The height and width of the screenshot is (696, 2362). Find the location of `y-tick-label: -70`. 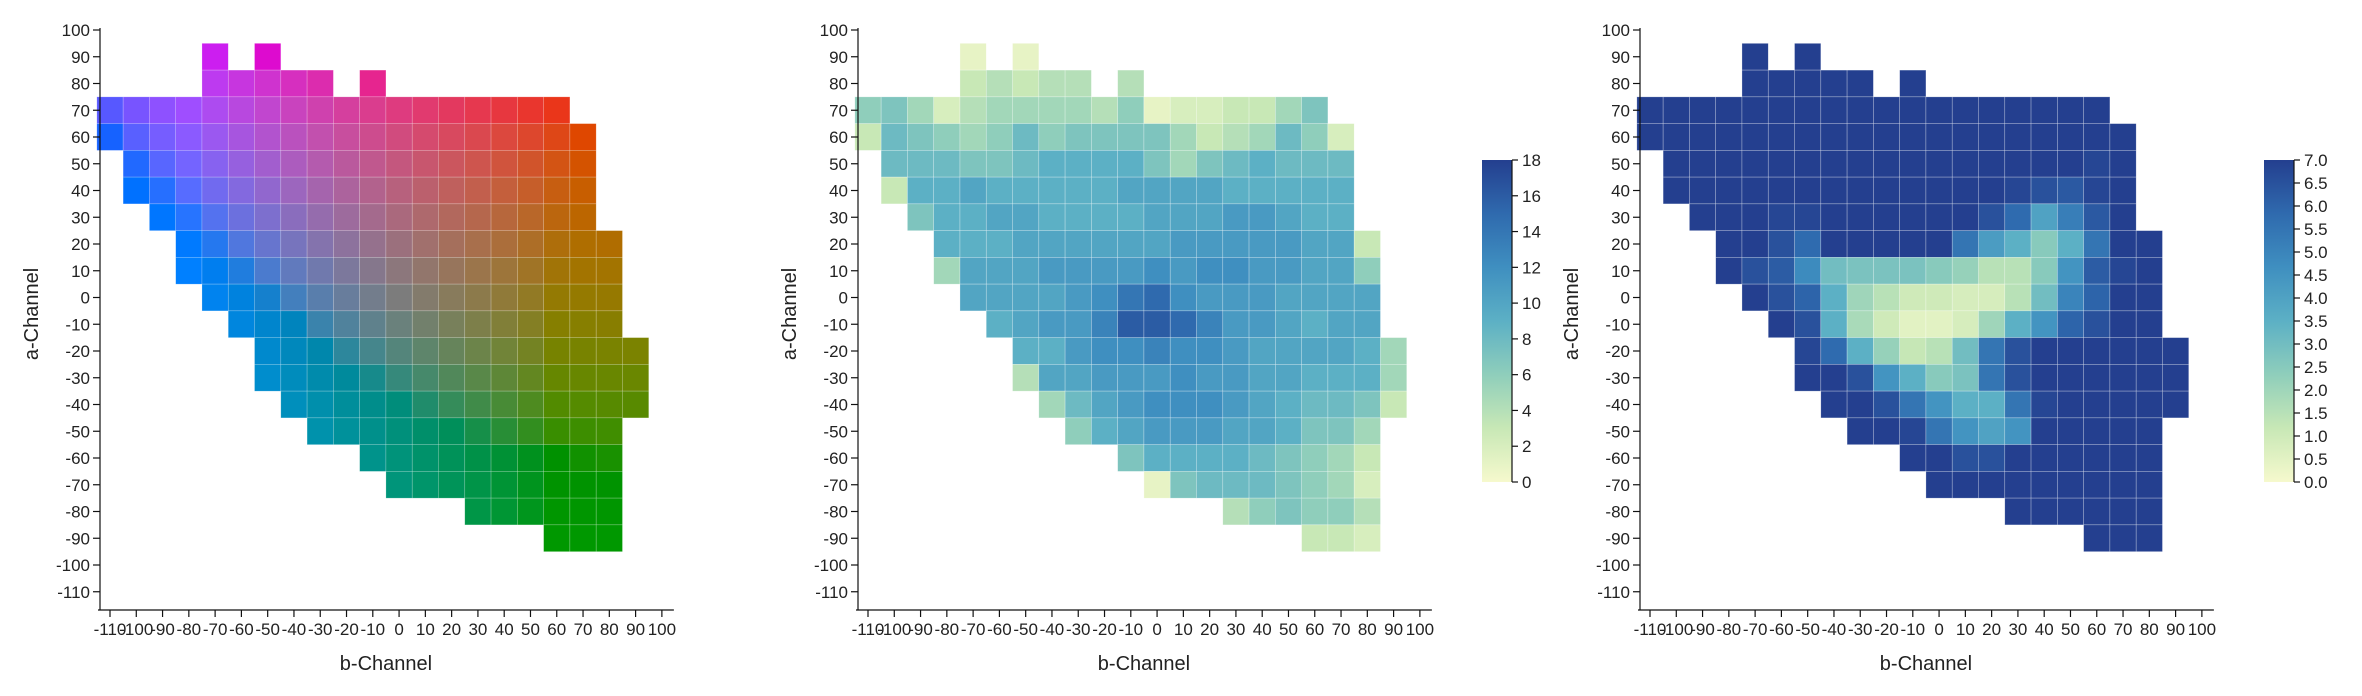

y-tick-label: -70 is located at coordinates (835, 485).